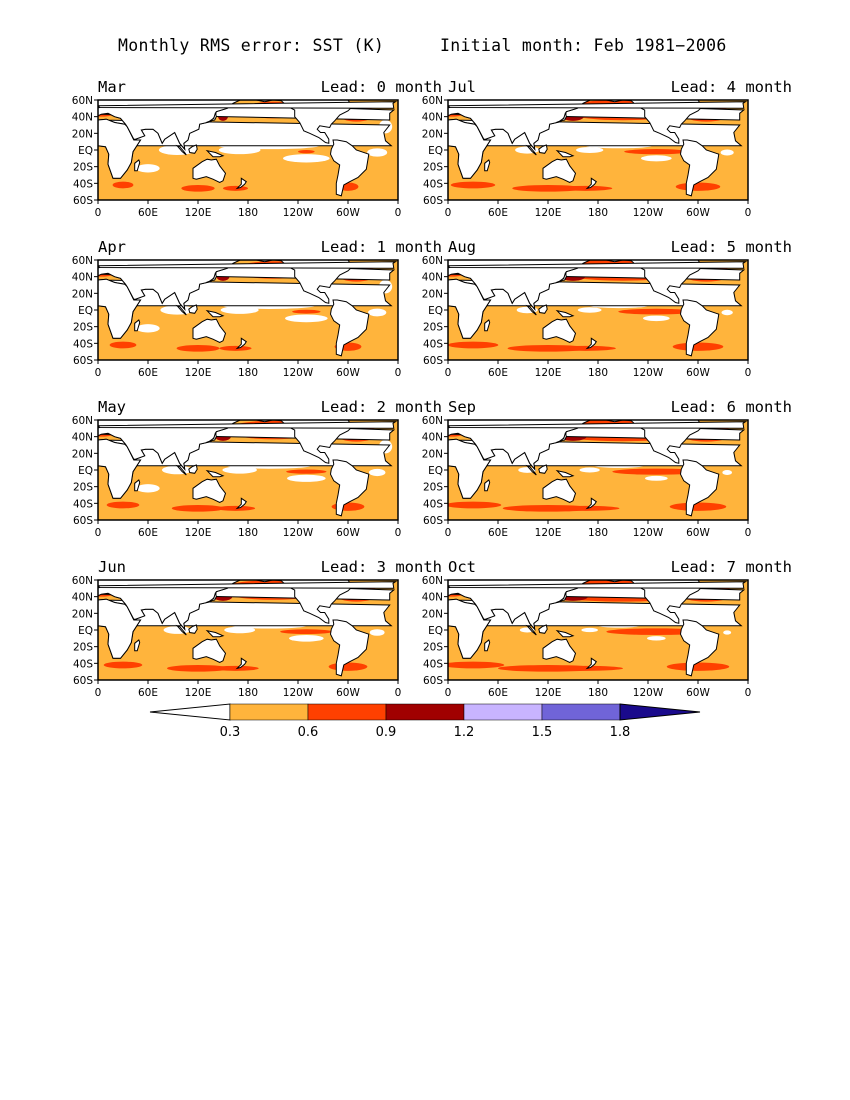  What do you see at coordinates (386, 732) in the screenshot?
I see `colorbar-label: 0.9` at bounding box center [386, 732].